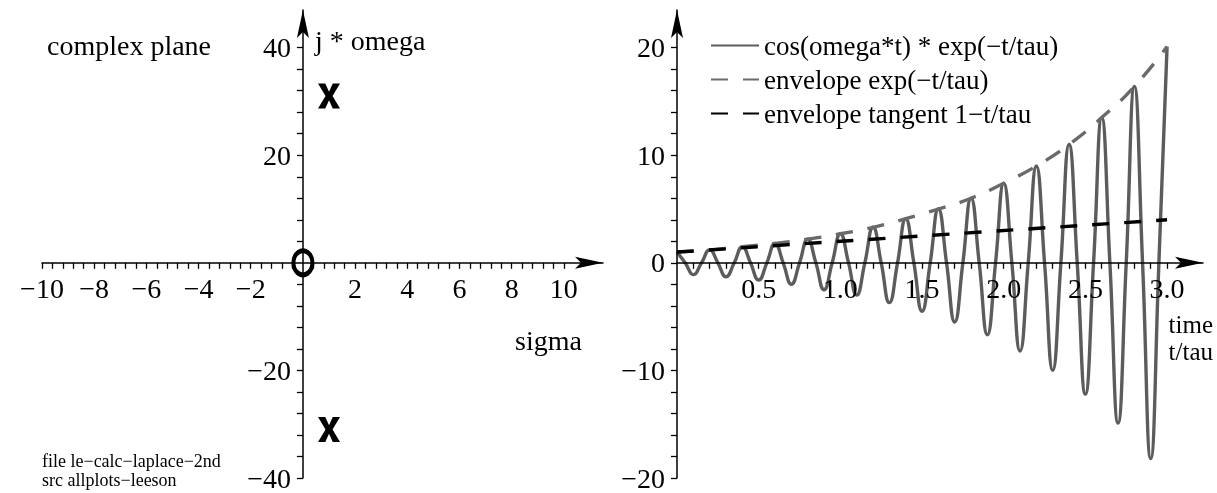 The image size is (1217, 493). Describe the element at coordinates (911, 45) in the screenshot. I see `legend-label: cos(omega*t) * exp(−t/tau)` at that location.